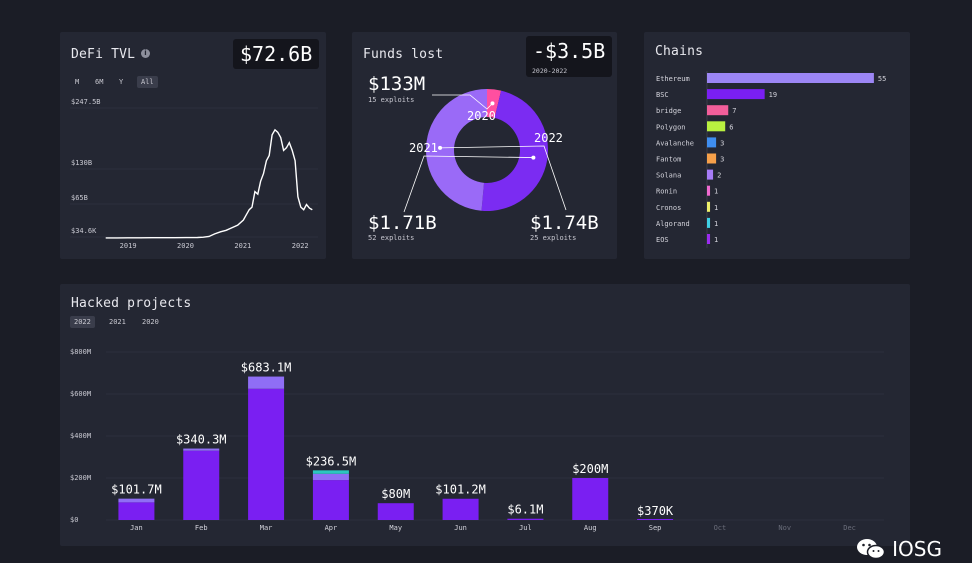 The image size is (972, 563). I want to click on donut-exploits-label: 25 exploits, so click(553, 238).